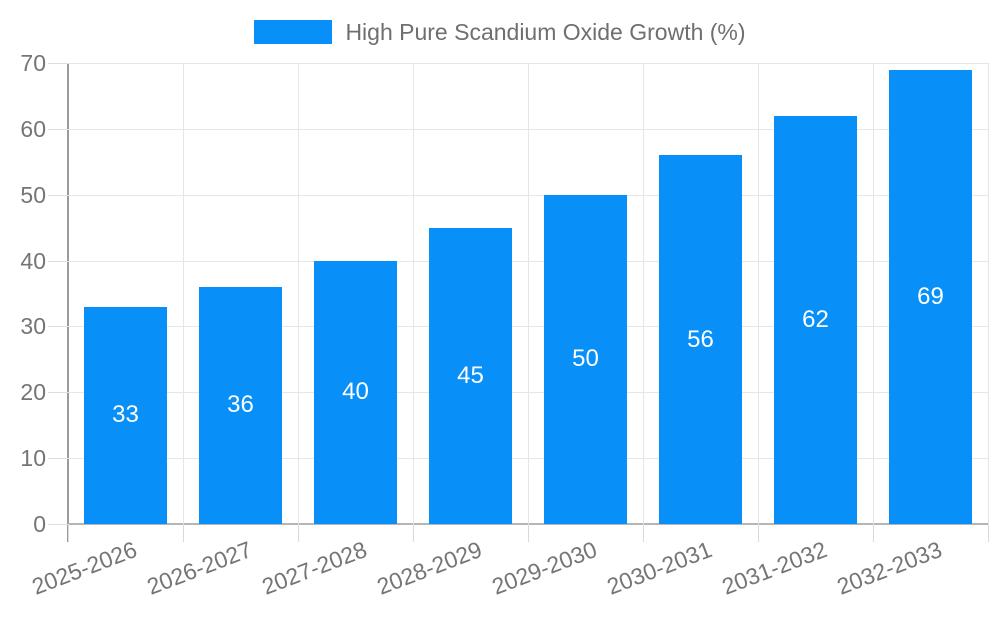 Image resolution: width=1000 pixels, height=640 pixels. I want to click on y-tick-label-0: 0, so click(39, 524).